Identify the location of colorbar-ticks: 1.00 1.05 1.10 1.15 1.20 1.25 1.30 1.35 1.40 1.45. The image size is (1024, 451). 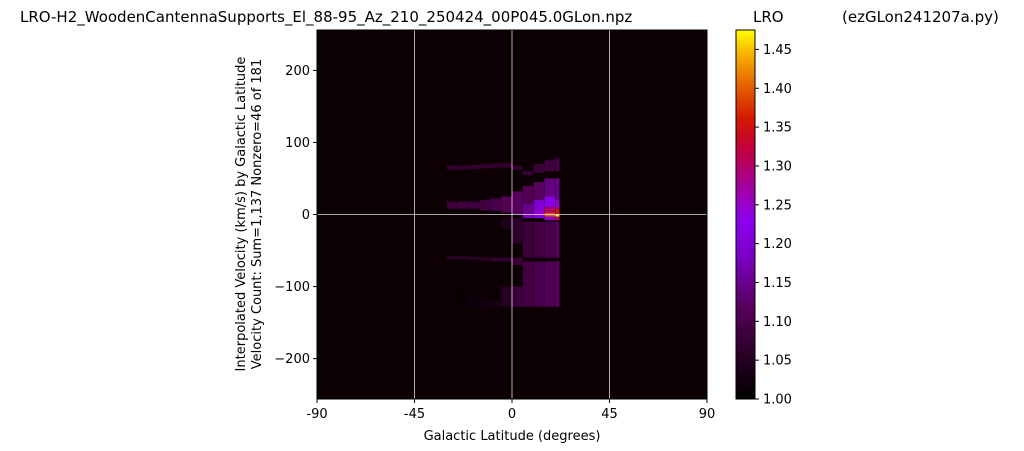
(773, 225).